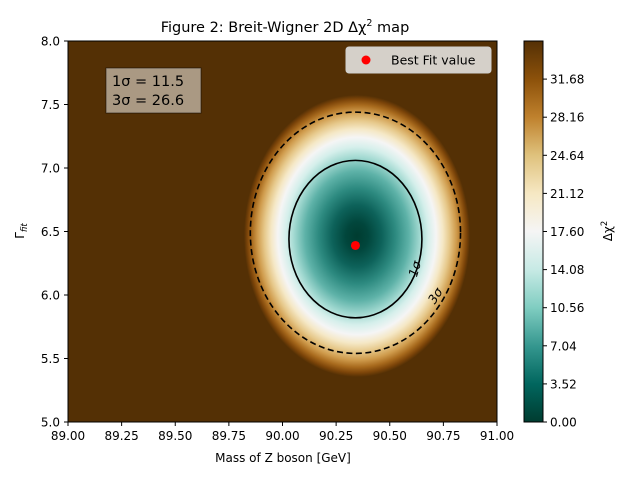 The image size is (640, 480). What do you see at coordinates (567, 156) in the screenshot?
I see `colorbar-tick-label: 24.64` at bounding box center [567, 156].